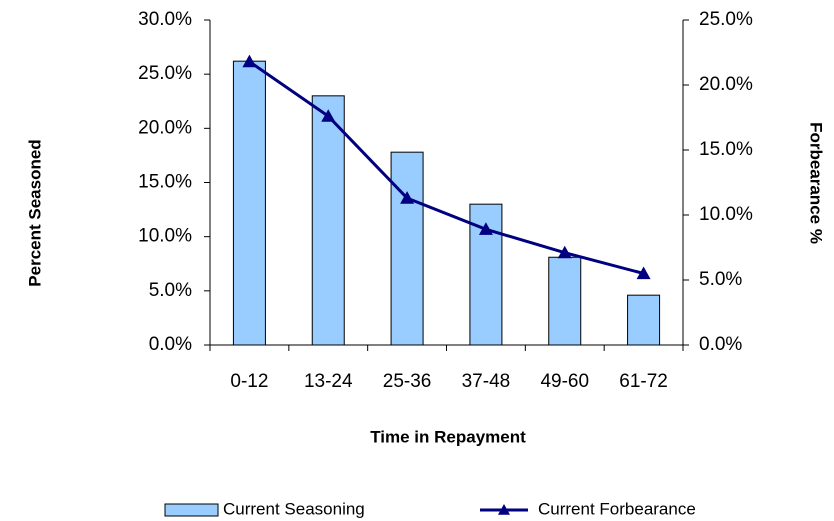  I want to click on y2-tick-label: 10.0%, so click(726, 214).